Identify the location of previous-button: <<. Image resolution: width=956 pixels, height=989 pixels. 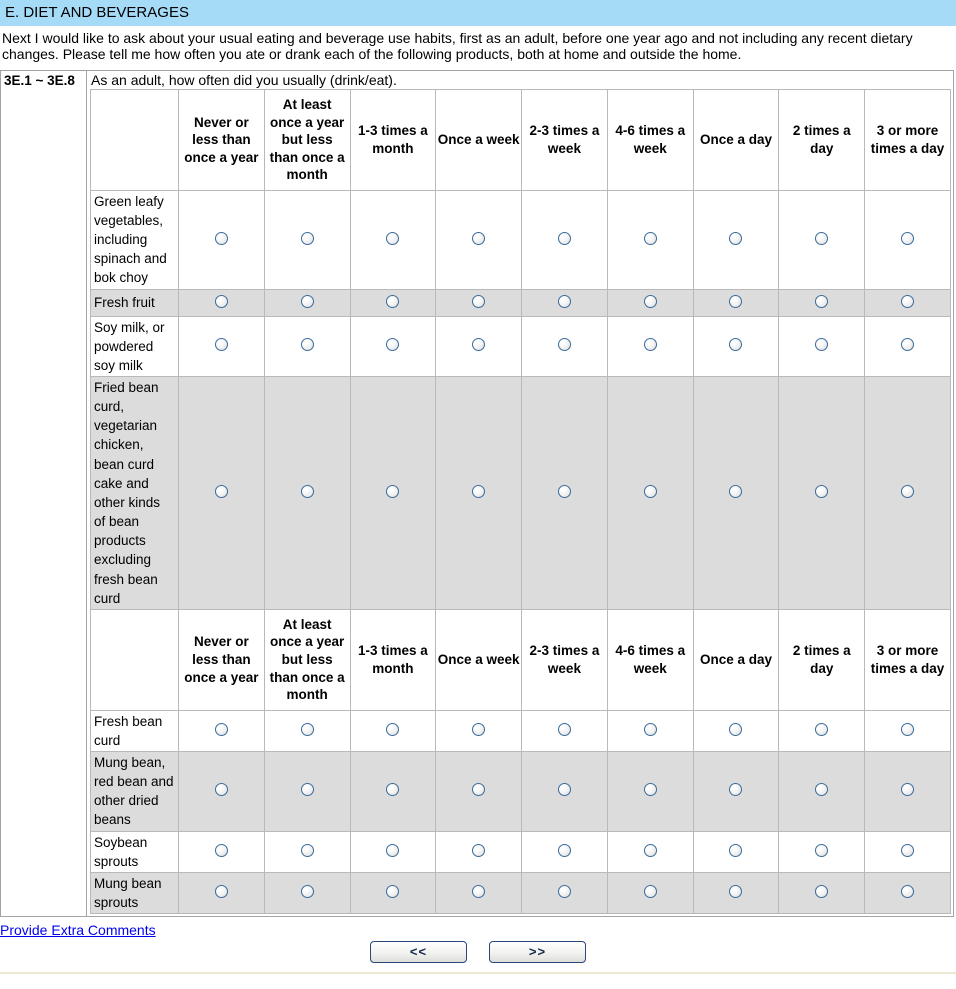
(418, 952).